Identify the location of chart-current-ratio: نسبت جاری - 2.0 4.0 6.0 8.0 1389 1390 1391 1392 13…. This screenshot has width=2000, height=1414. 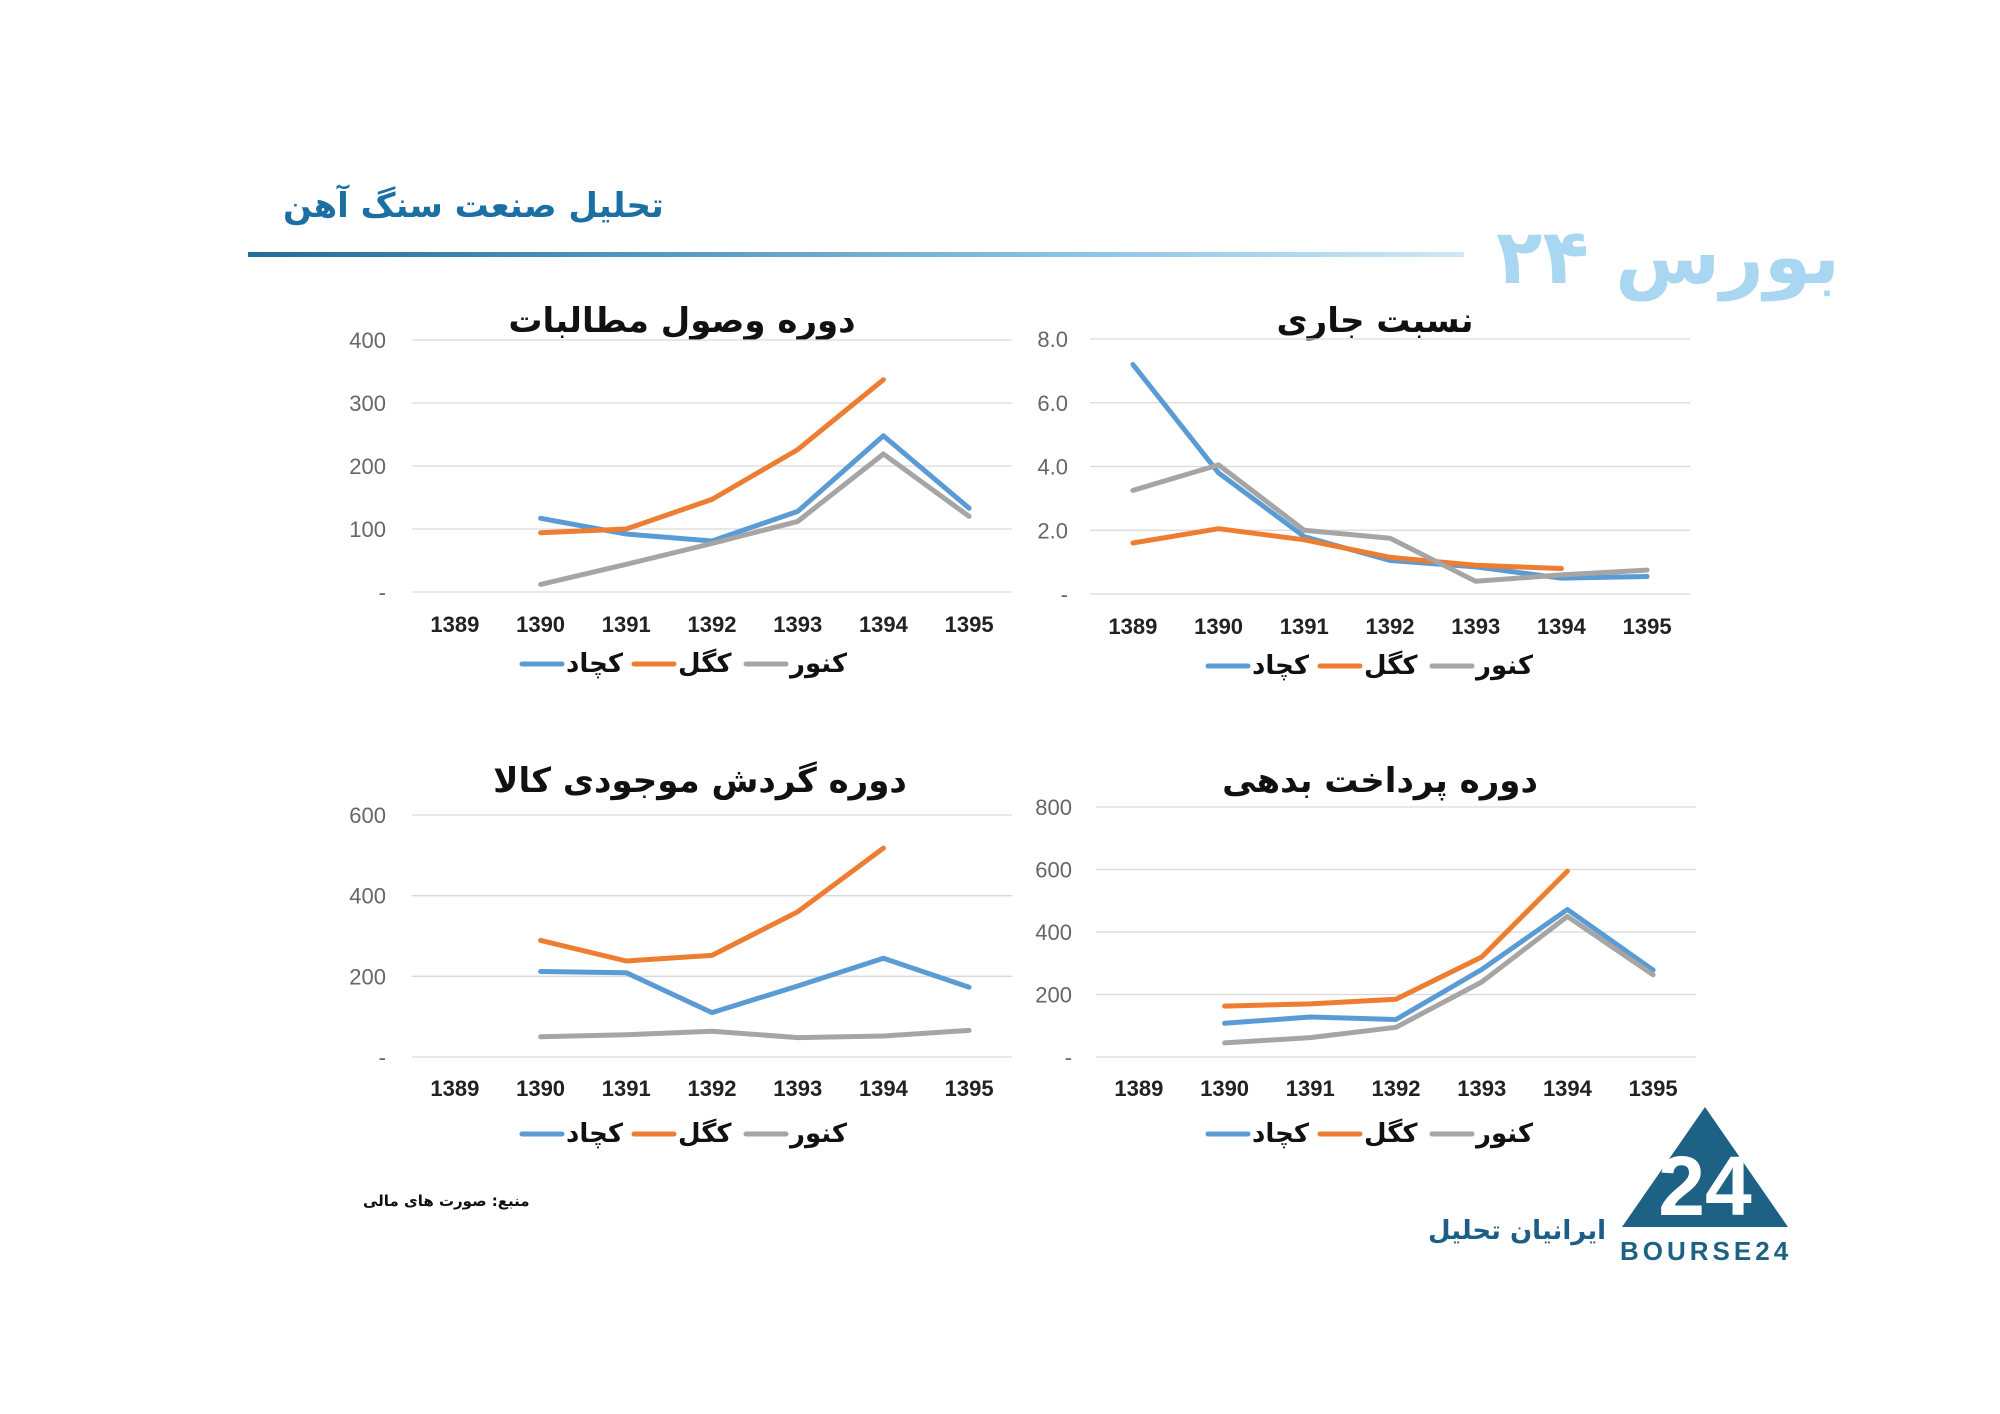
(1363, 491).